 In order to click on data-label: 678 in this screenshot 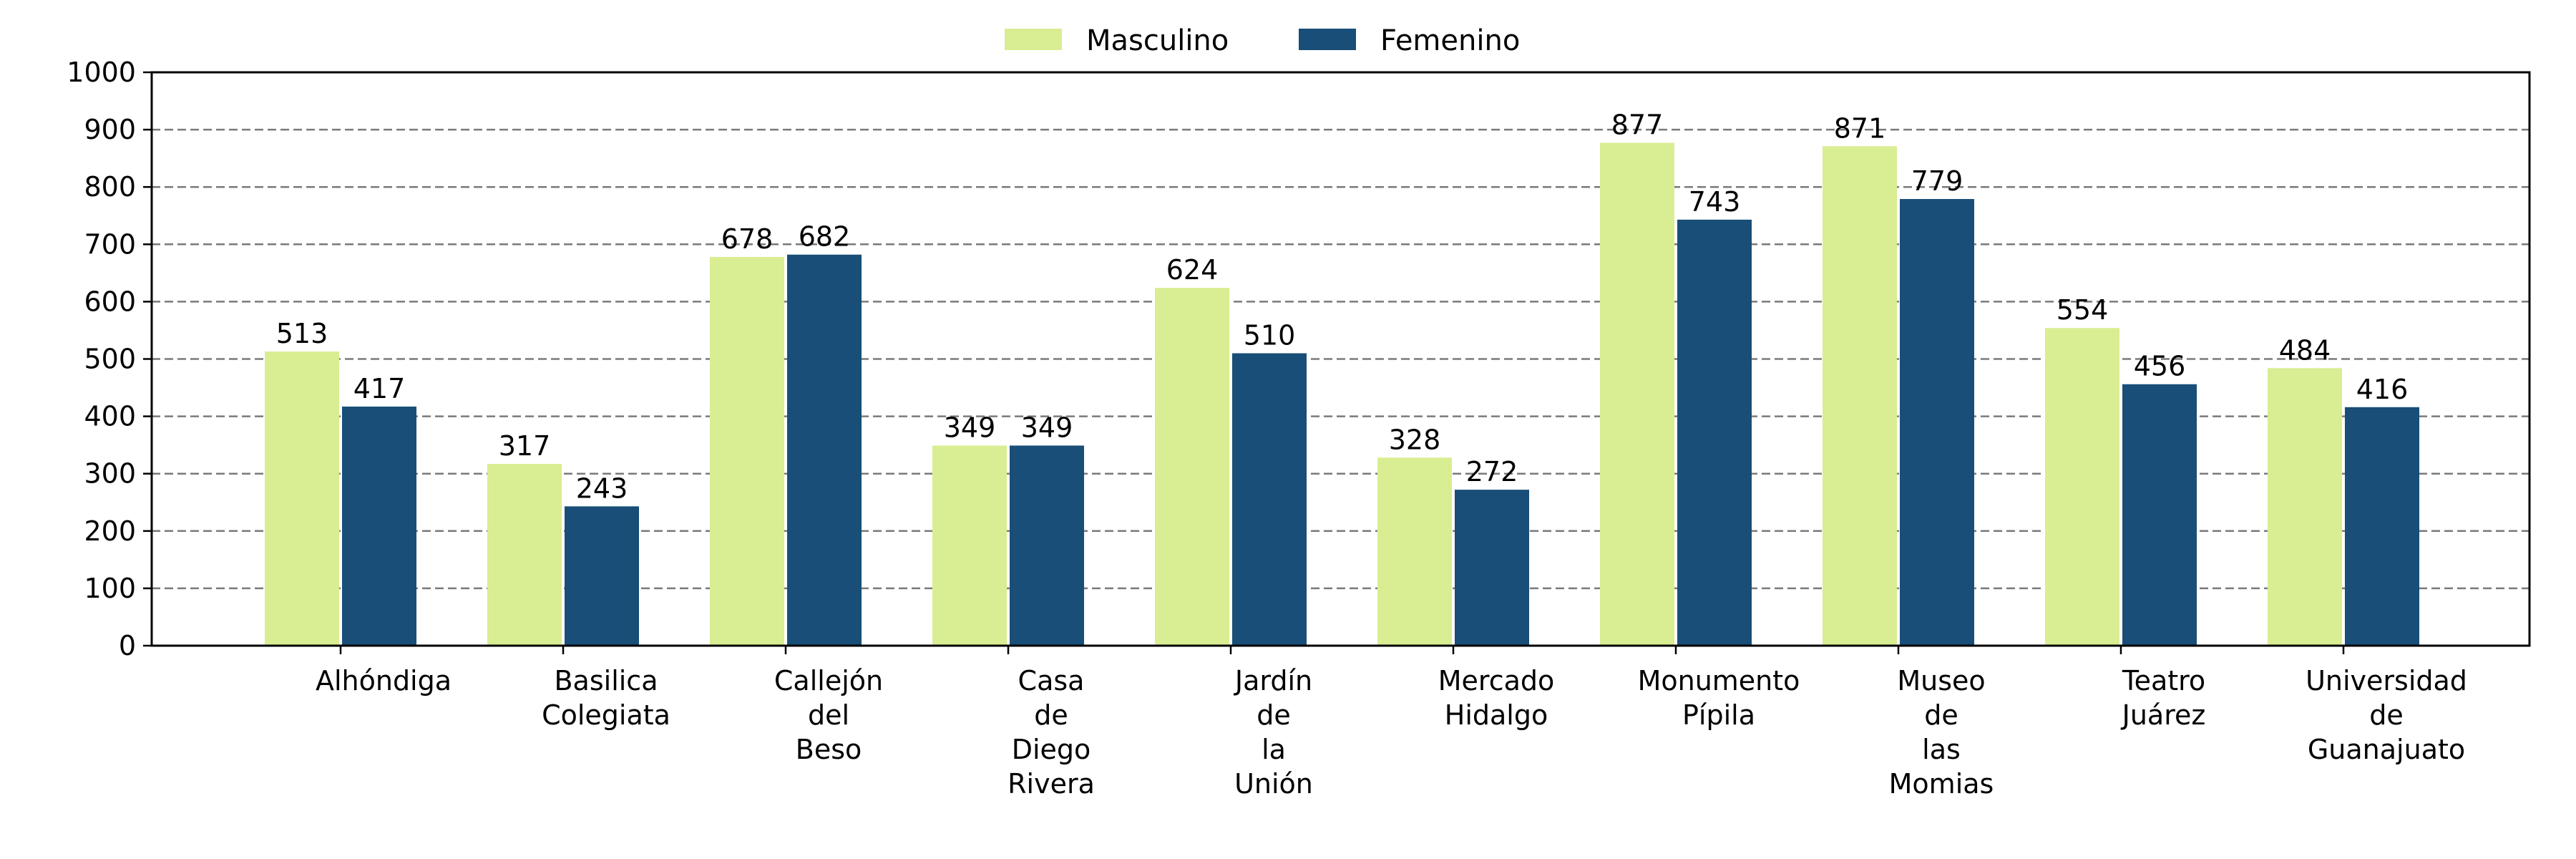, I will do `click(747, 239)`.